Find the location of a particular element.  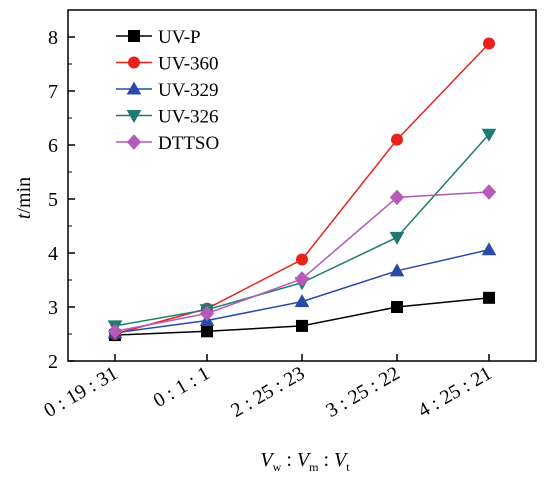

y-tick-label: 7 is located at coordinates (53, 92).